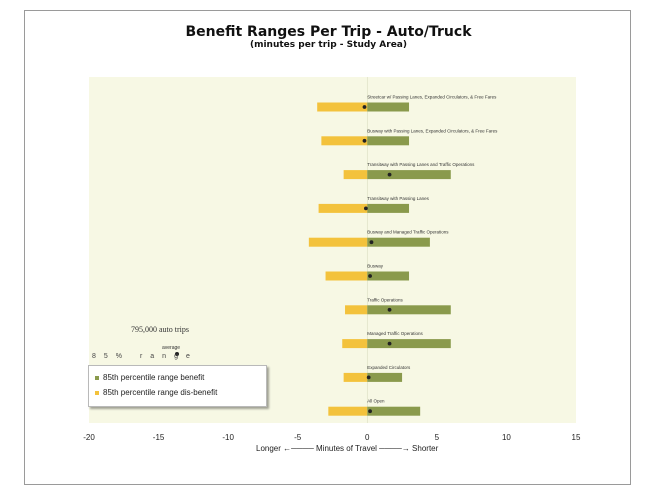  I want to click on range-note: 85% range, so click(145, 356).